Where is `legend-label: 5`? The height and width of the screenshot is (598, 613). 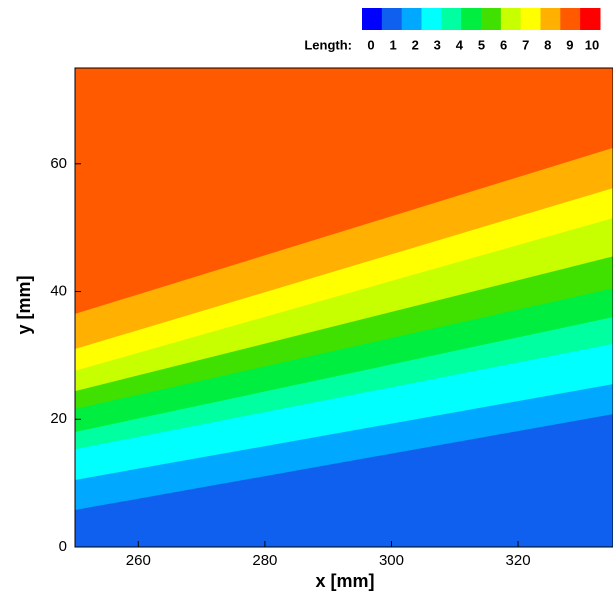 legend-label: 5 is located at coordinates (481, 44).